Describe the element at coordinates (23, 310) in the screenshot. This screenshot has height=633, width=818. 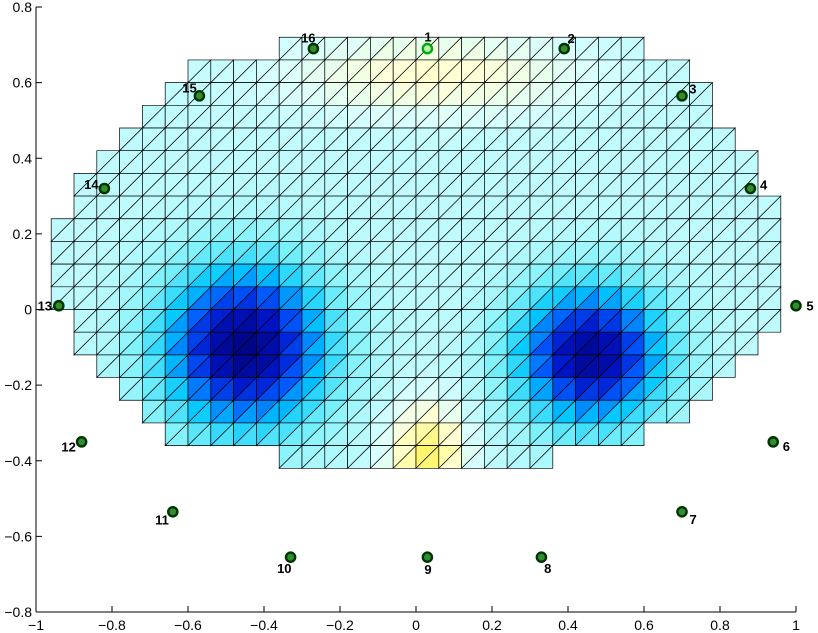
I see `y-ticks: −0.8 −0.6 −0.4 −0.2 0 0.2 0.4 0.6 0.8` at that location.